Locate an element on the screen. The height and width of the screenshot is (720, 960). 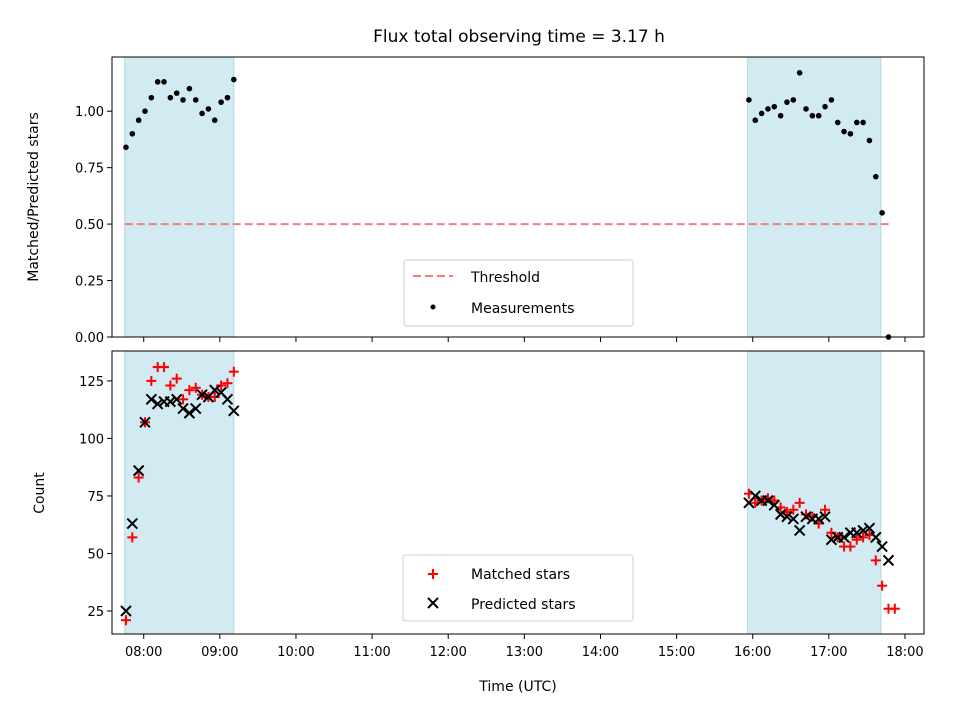
y-tick-label: 0.00 is located at coordinates (89, 338).